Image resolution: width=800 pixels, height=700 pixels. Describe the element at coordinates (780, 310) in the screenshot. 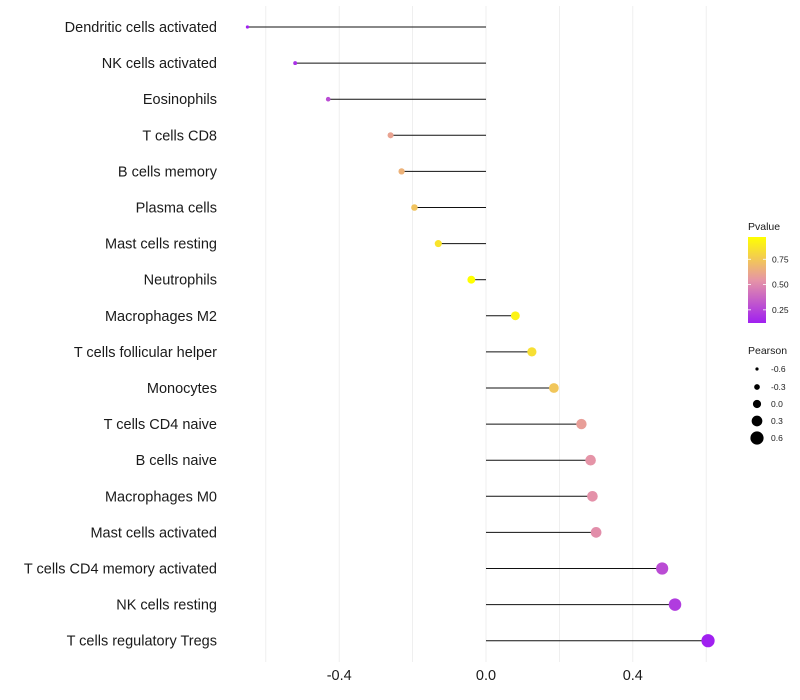

I see `pvalue-legend-label: 0.25` at that location.